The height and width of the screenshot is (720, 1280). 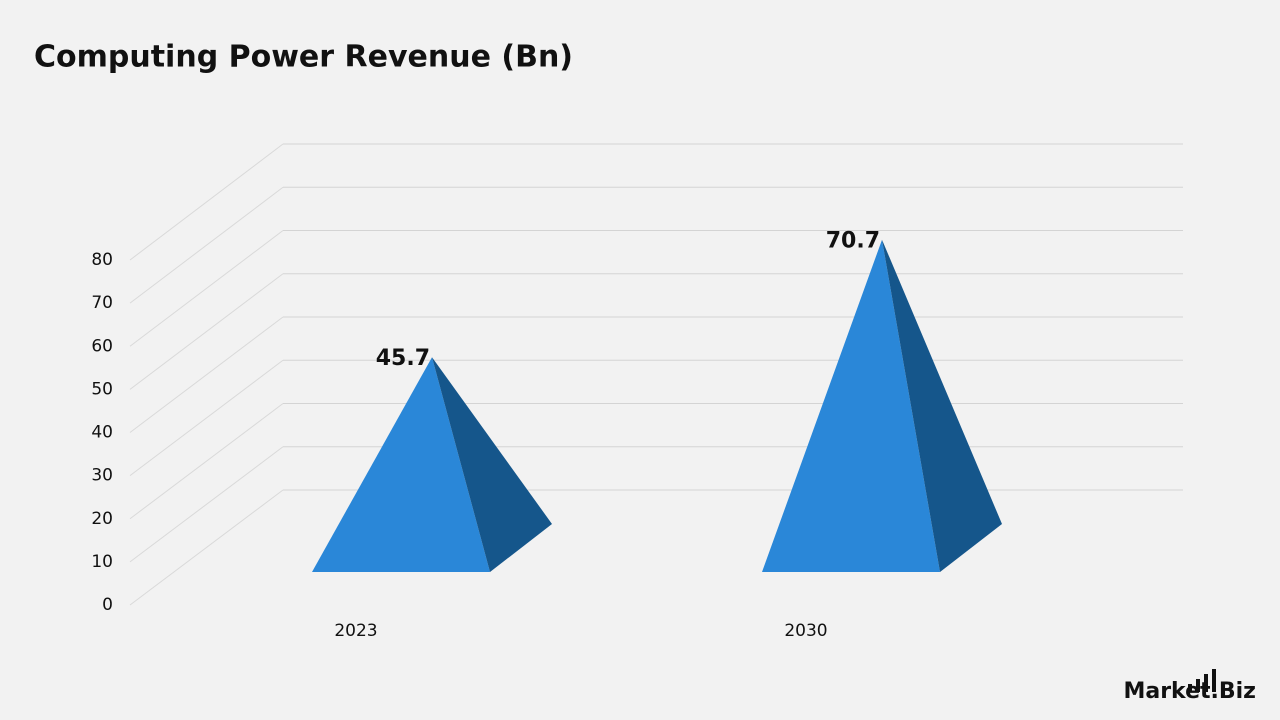 What do you see at coordinates (102, 260) in the screenshot?
I see `y-tick-label: 80` at bounding box center [102, 260].